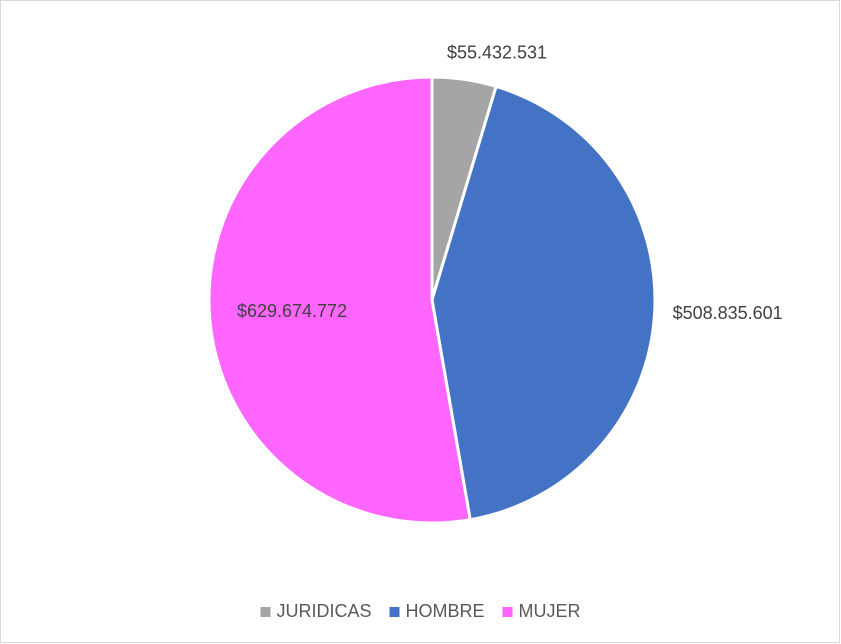  What do you see at coordinates (323, 611) in the screenshot?
I see `legend-label: JURIDICAS` at bounding box center [323, 611].